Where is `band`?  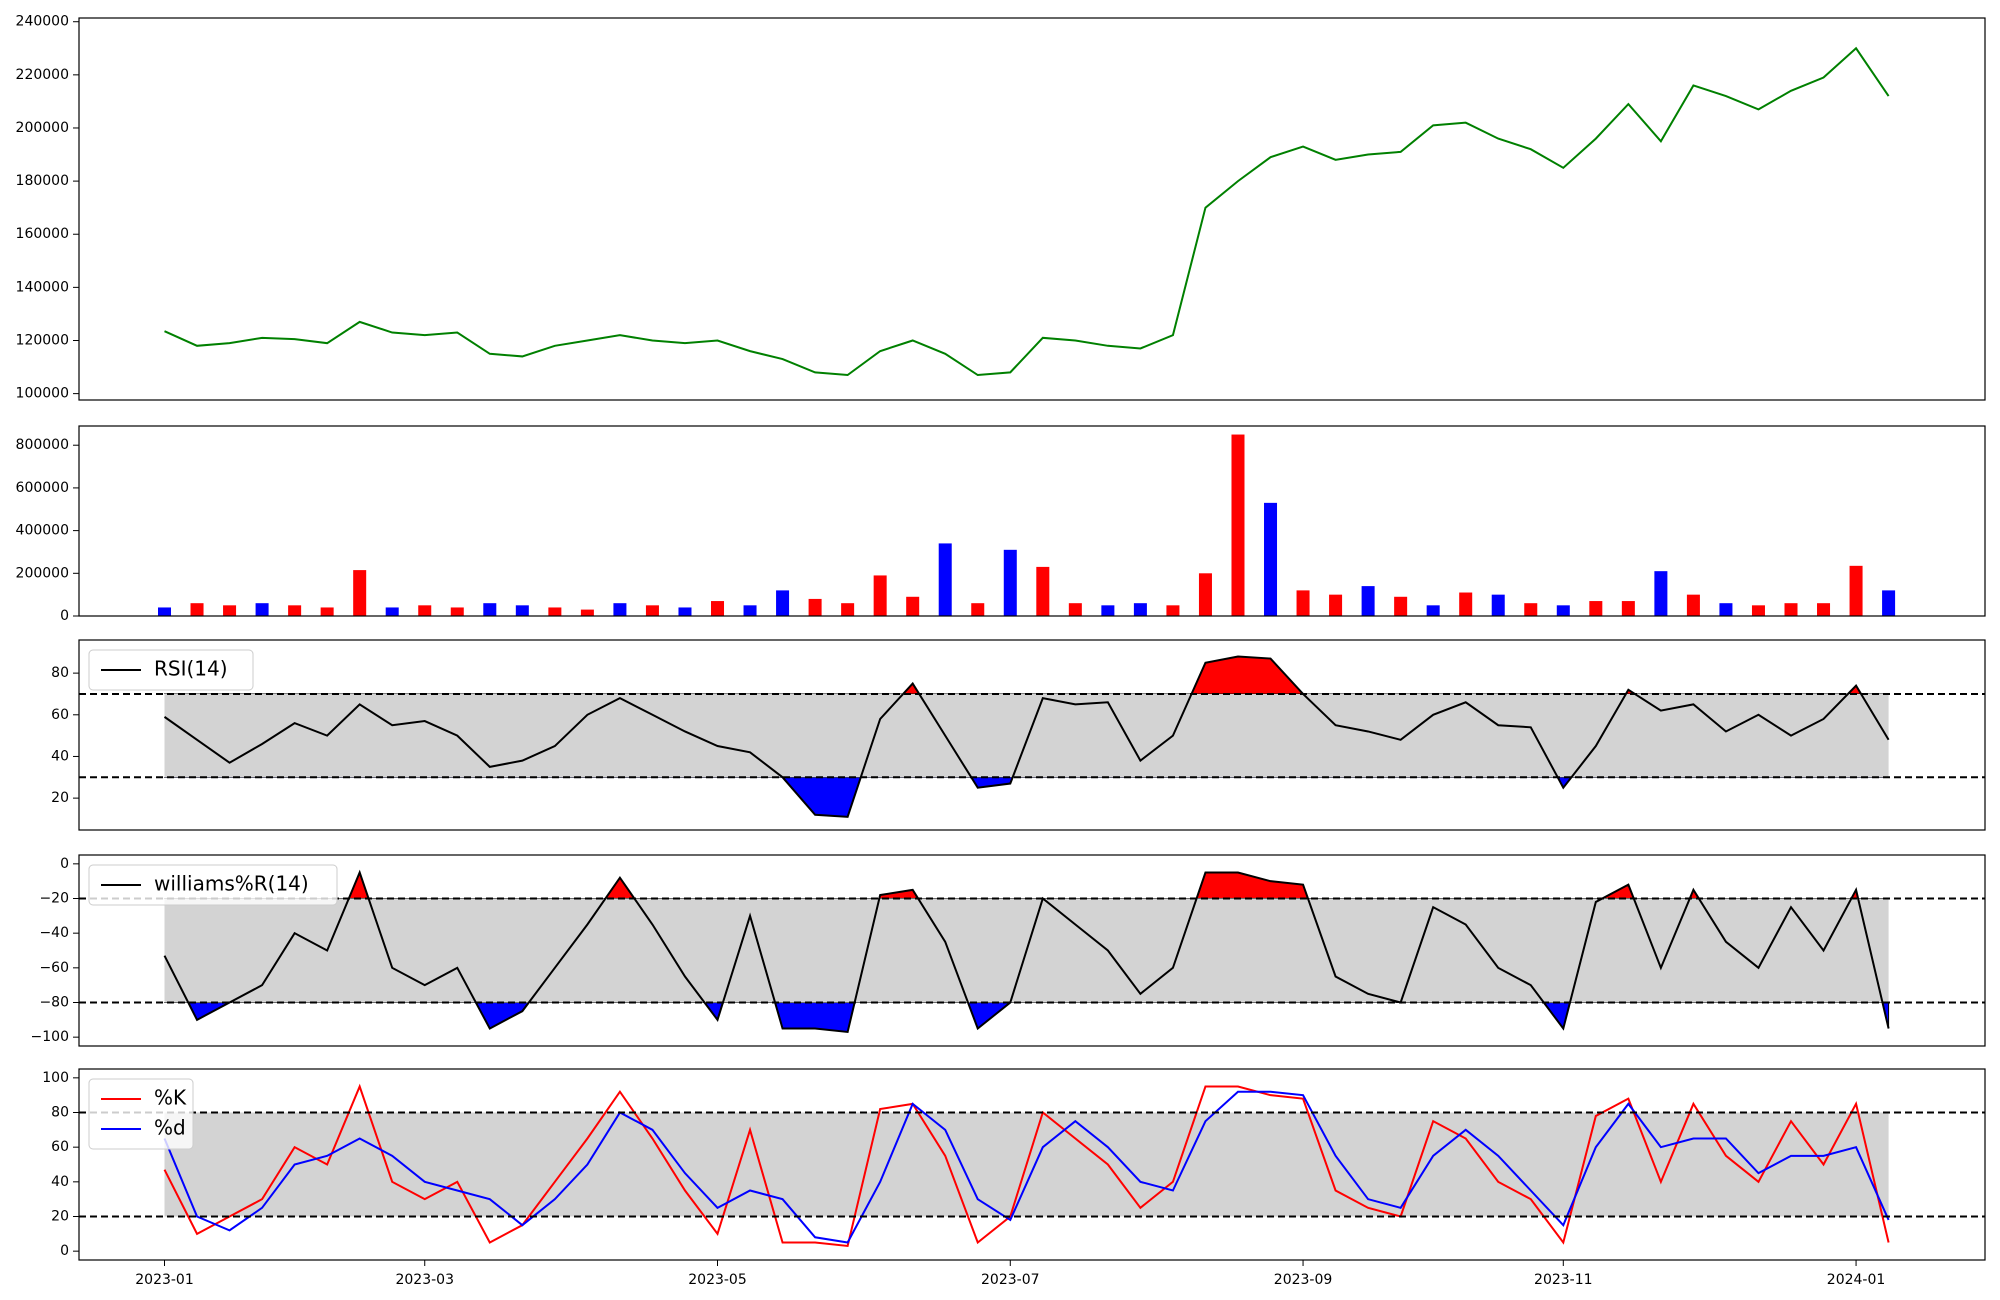
band is located at coordinates (1026, 735).